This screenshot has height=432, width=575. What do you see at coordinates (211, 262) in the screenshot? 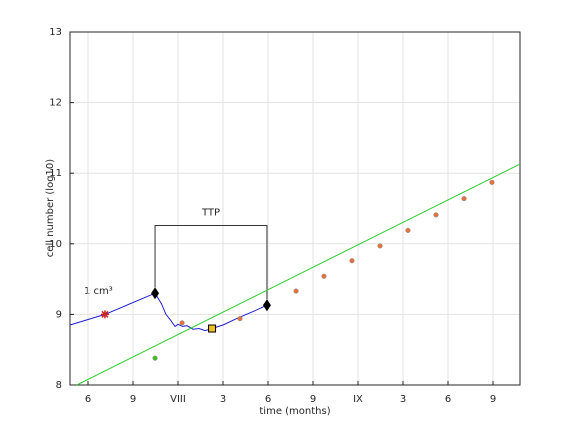
I see `ttp-bracket` at bounding box center [211, 262].